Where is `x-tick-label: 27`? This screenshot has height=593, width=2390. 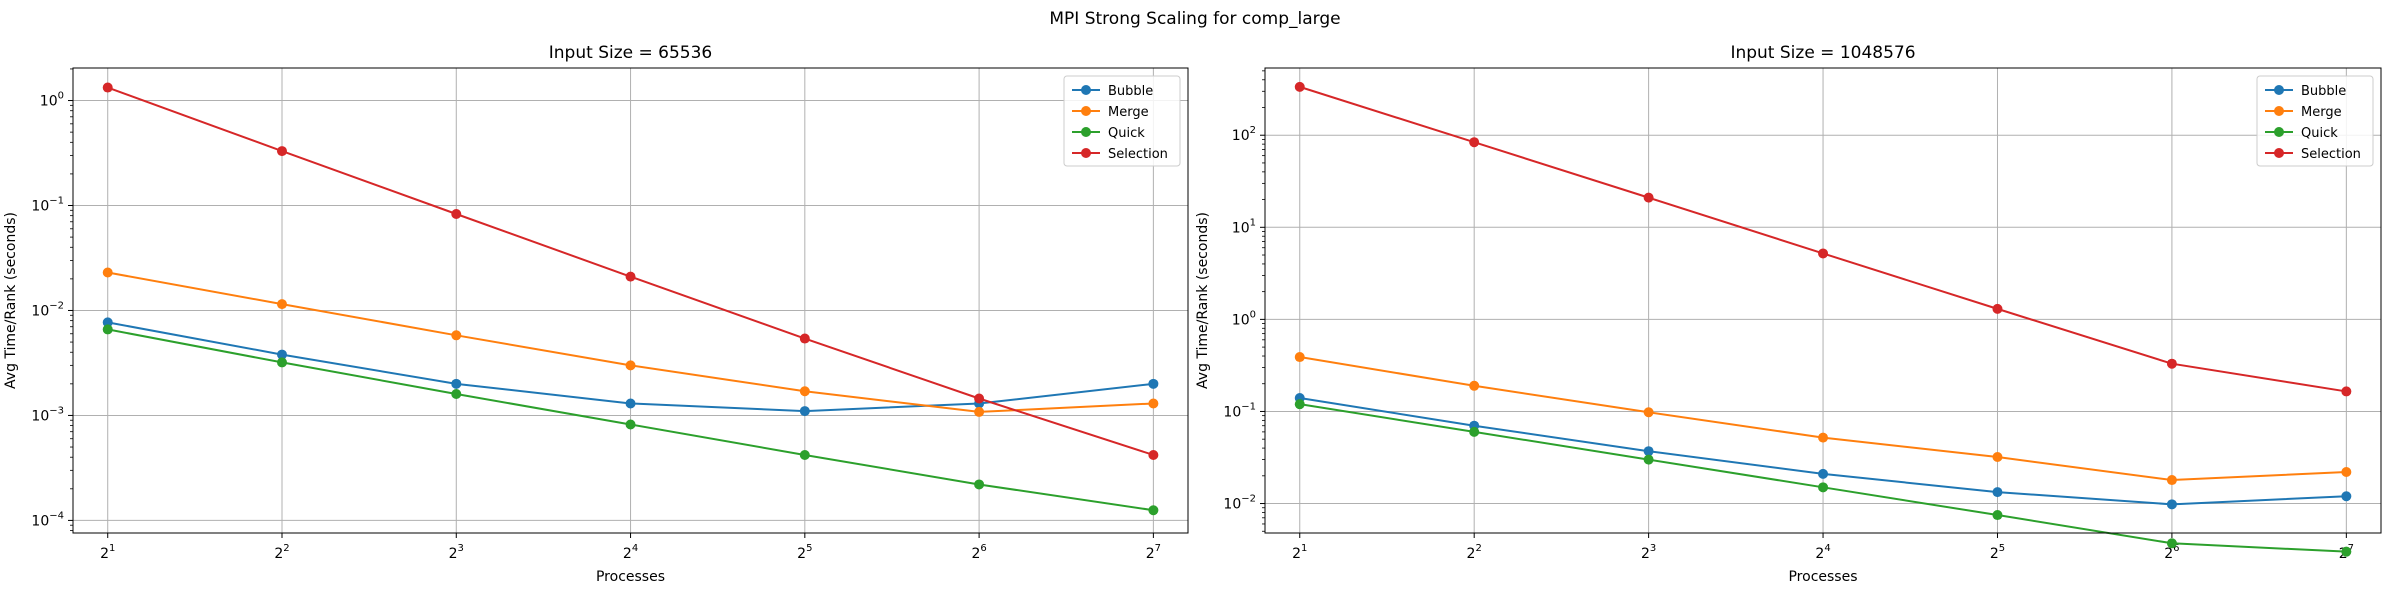
x-tick-label: 27 is located at coordinates (1153, 552).